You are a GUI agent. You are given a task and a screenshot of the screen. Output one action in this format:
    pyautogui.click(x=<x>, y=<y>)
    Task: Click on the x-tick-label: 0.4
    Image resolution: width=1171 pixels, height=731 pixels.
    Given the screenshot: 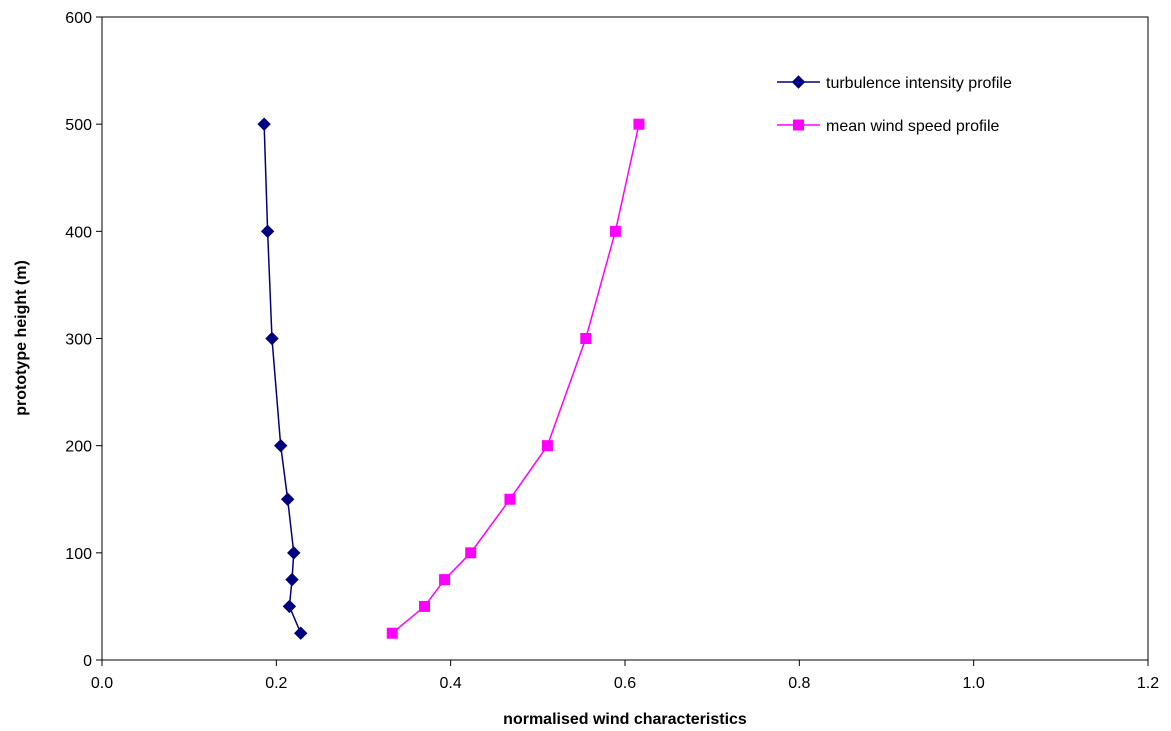 What is the action you would take?
    pyautogui.click(x=451, y=683)
    